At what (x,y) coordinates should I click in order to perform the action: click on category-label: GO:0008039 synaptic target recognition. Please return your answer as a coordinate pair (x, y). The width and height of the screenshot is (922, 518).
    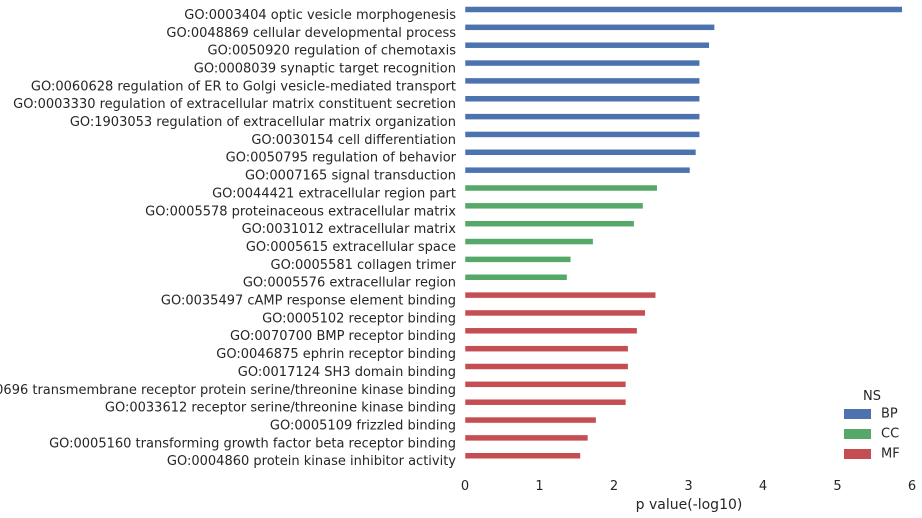
    Looking at the image, I should click on (325, 68).